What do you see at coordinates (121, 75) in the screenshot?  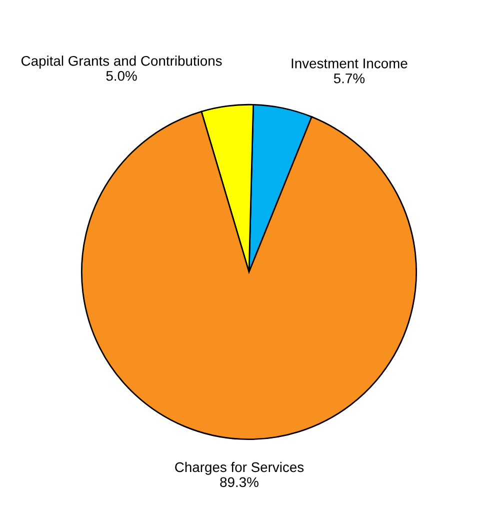 I see `data-label: 5.0%` at bounding box center [121, 75].